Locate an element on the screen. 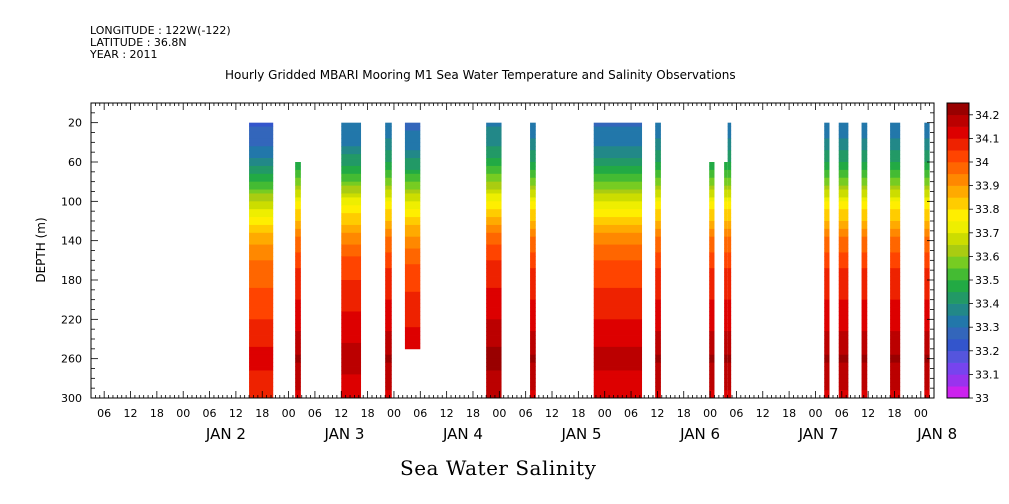 The width and height of the screenshot is (1009, 504). y-axis-label: DEPTH (m) is located at coordinates (41, 249).